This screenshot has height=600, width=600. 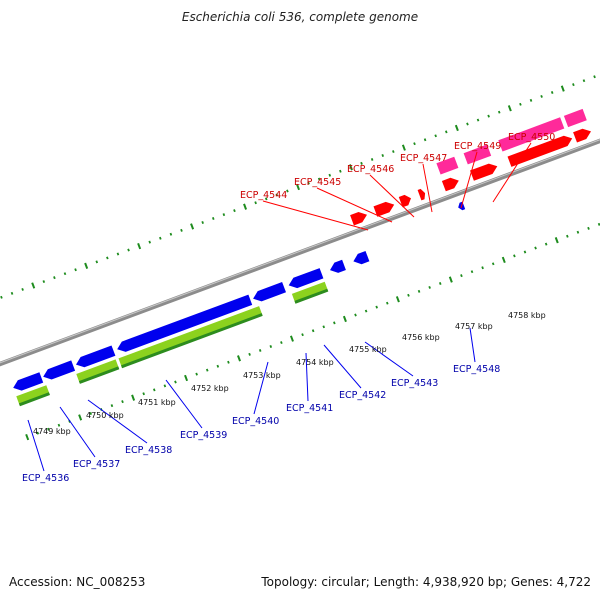 I want to click on forward-gene-label: ECP_4550, so click(x=531, y=137).